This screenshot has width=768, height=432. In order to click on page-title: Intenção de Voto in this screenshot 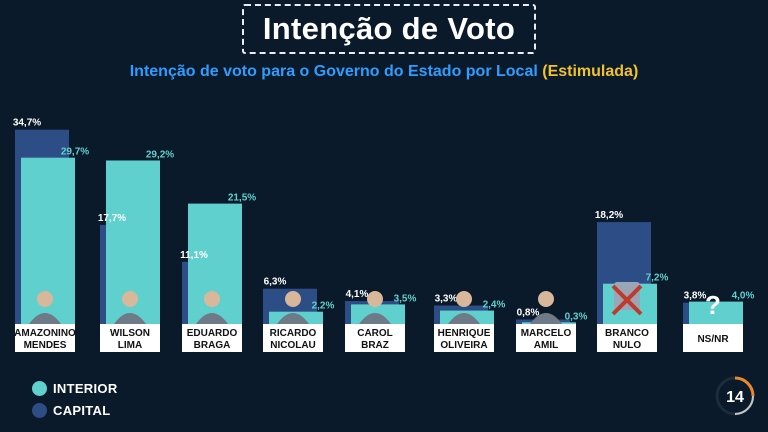, I will do `click(389, 28)`.